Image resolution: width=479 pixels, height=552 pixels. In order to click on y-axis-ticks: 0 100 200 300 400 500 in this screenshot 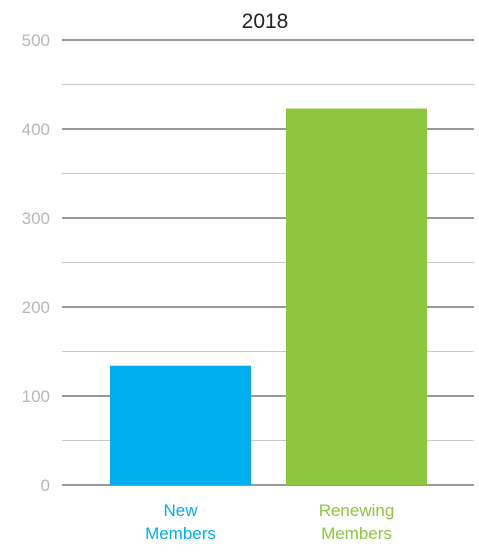, I will do `click(36, 263)`.